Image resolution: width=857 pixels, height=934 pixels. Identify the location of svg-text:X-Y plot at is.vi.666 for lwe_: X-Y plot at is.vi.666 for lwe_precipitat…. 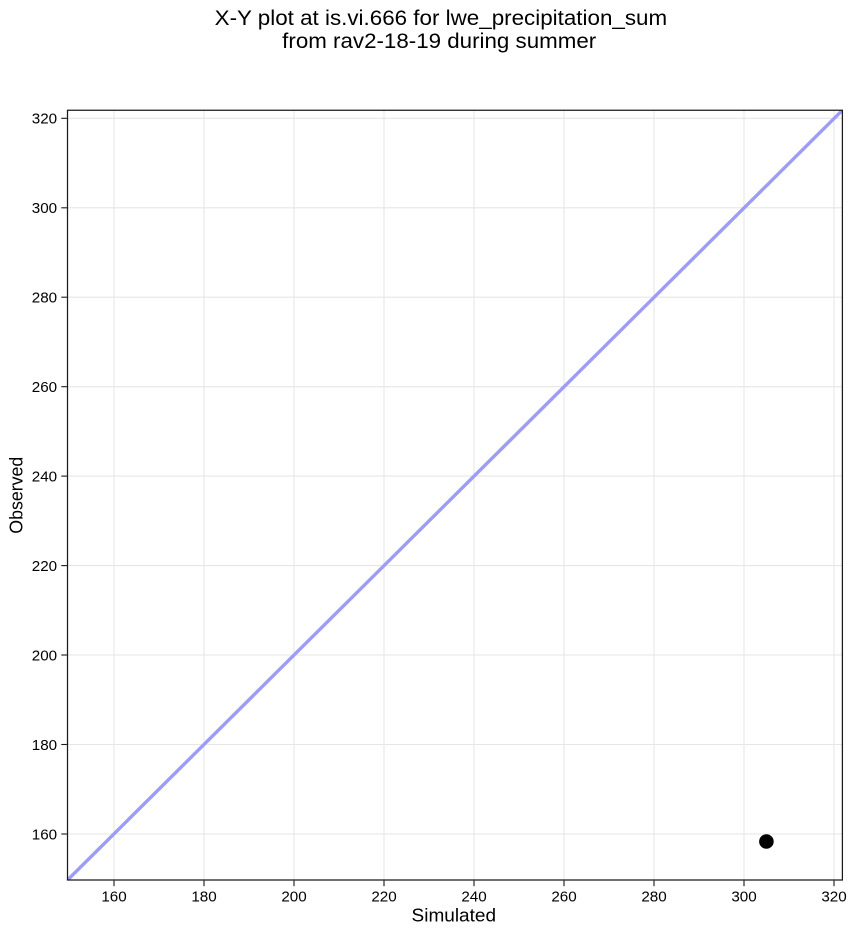
(441, 18).